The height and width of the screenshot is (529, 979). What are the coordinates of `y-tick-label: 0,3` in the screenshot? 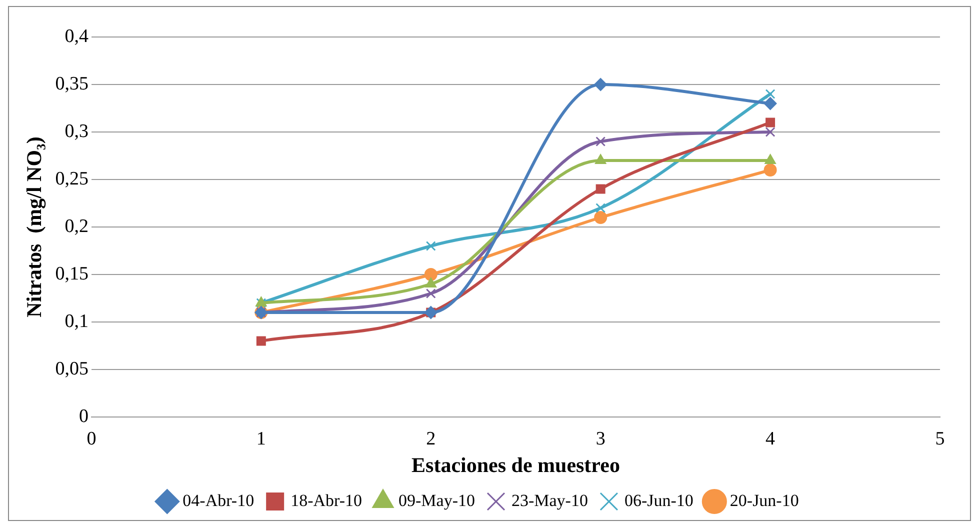 It's located at (76, 131).